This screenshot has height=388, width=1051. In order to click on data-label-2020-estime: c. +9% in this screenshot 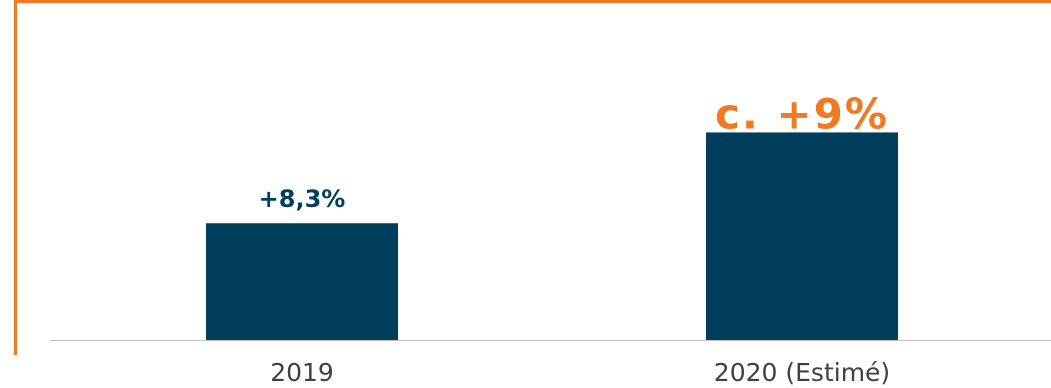, I will do `click(802, 113)`.